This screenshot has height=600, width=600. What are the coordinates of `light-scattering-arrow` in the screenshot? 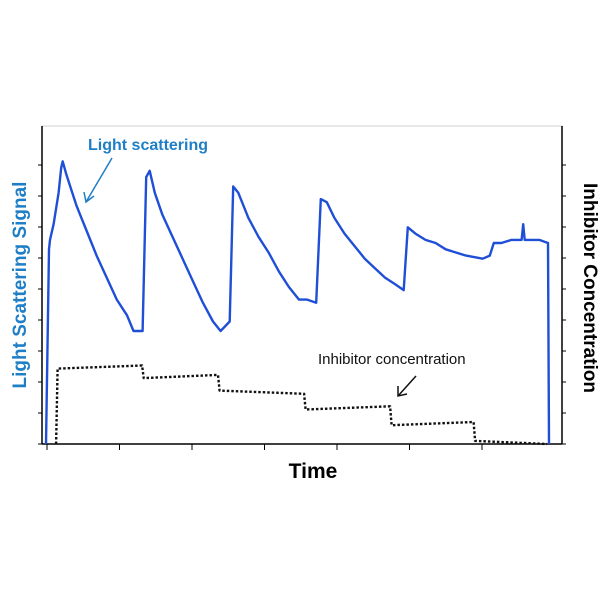 It's located at (99, 180).